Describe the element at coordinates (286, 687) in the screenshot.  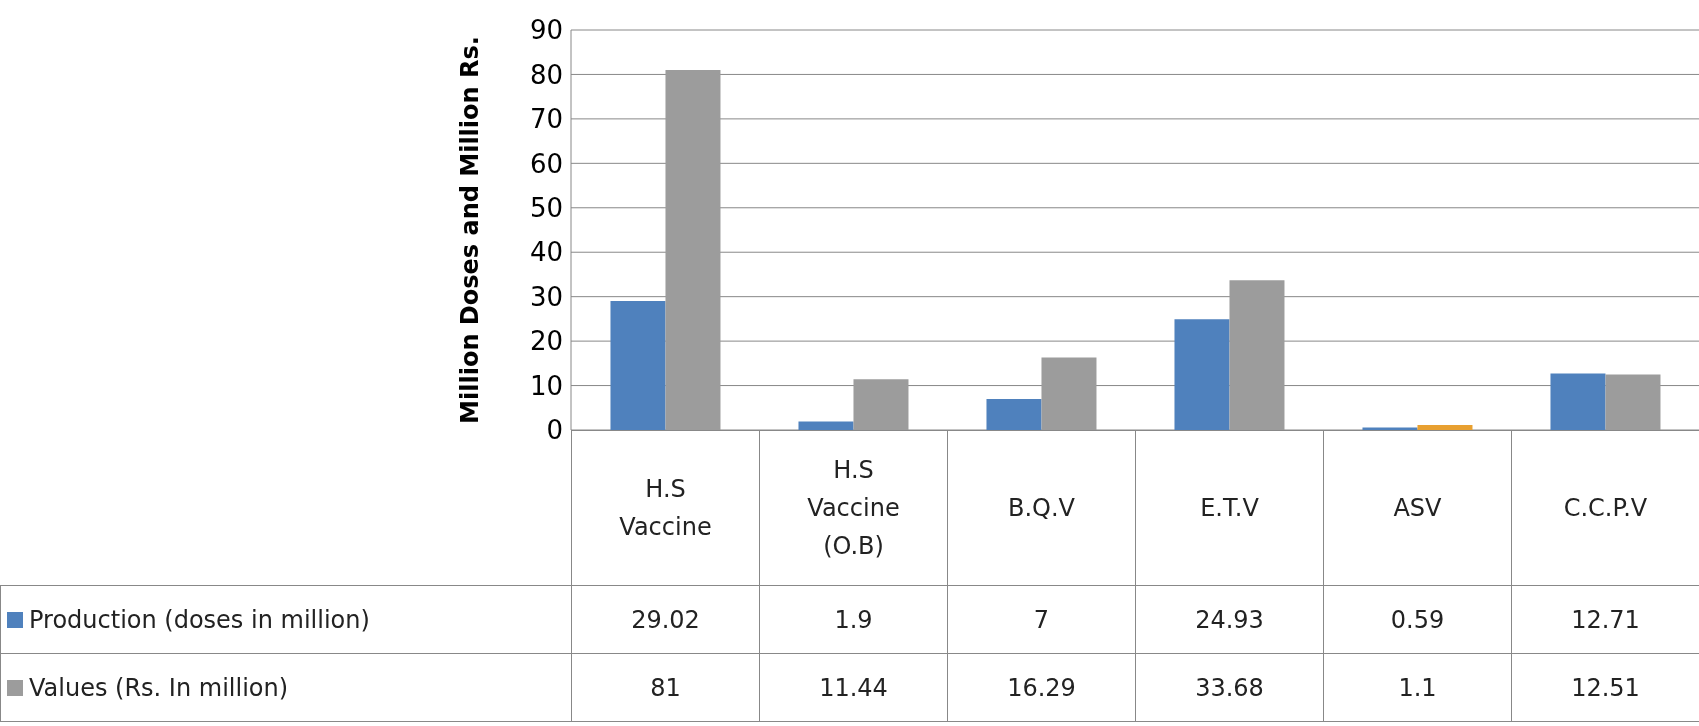
I see `legend-label: Values (Rs. In million)` at that location.